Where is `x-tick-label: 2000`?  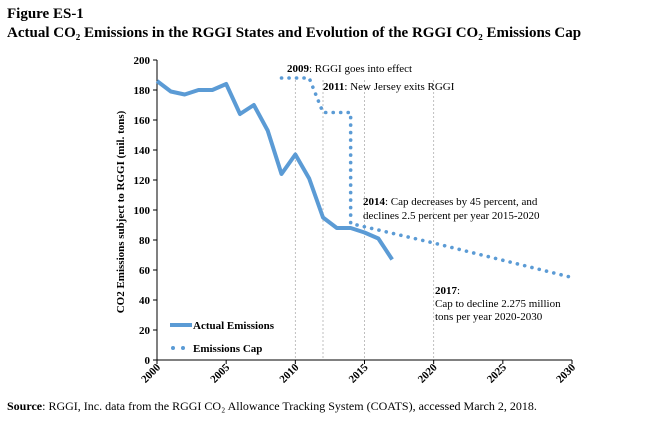
x-tick-label: 2000 is located at coordinates (151, 373).